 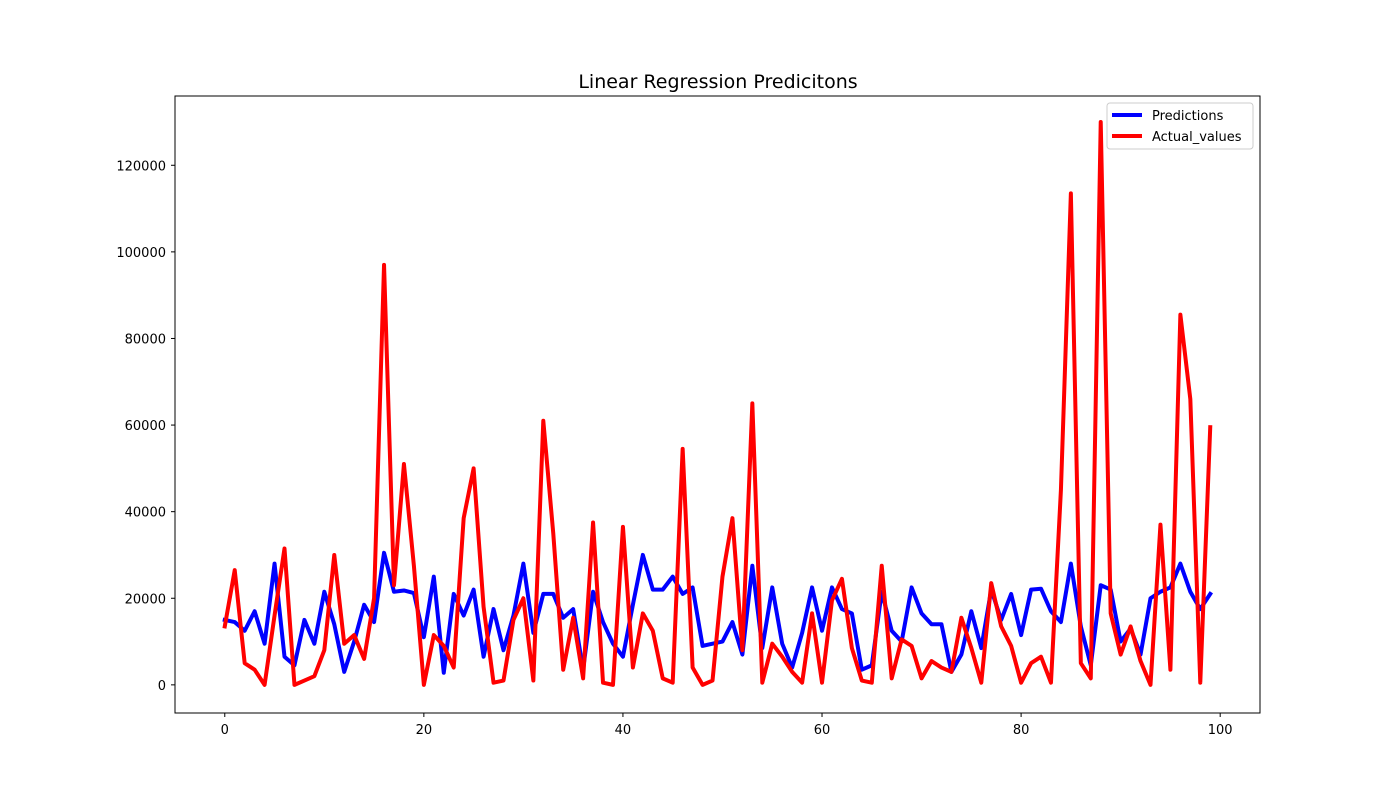 I want to click on y-tick-label: 40000, so click(x=145, y=513).